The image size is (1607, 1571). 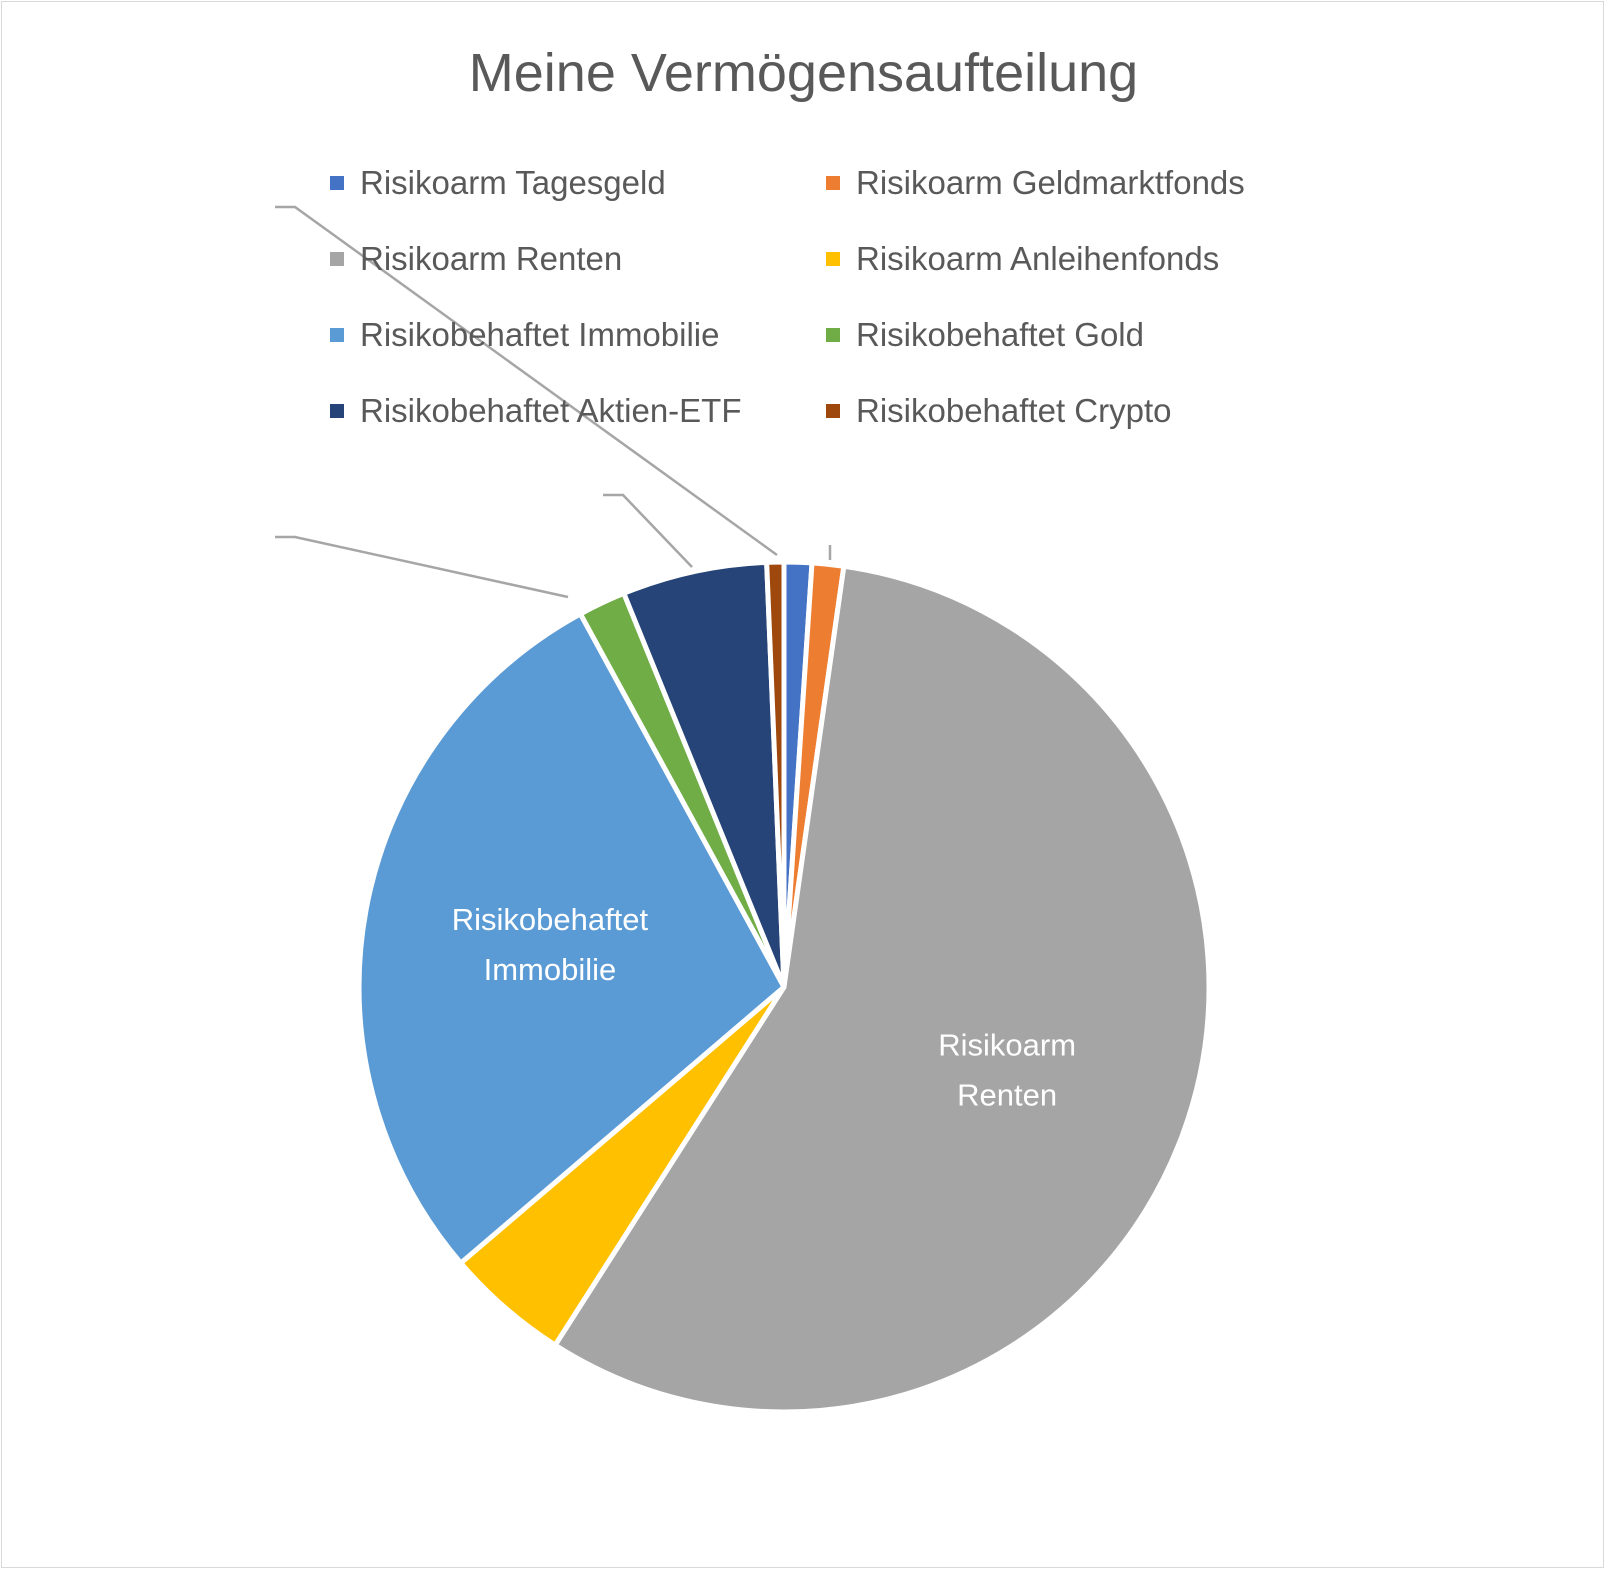 I want to click on pie-slice-risikobehaftet-aktien-etf, so click(x=704, y=774).